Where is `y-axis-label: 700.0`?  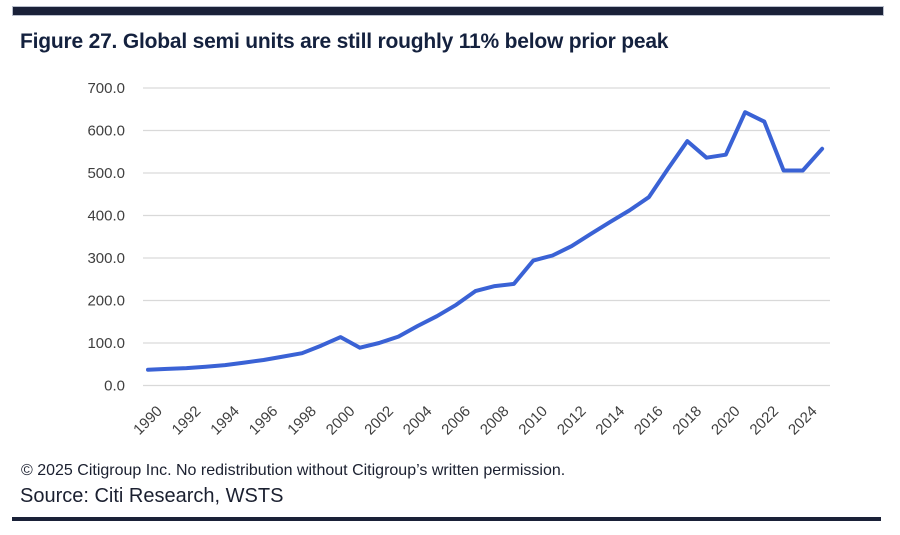
y-axis-label: 700.0 is located at coordinates (106, 88).